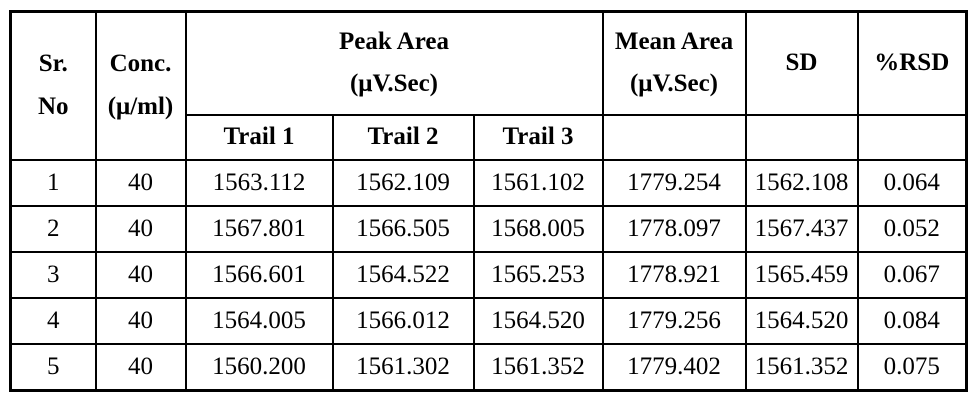  What do you see at coordinates (403, 228) in the screenshot?
I see `trail-2-cell: 1566.505` at bounding box center [403, 228].